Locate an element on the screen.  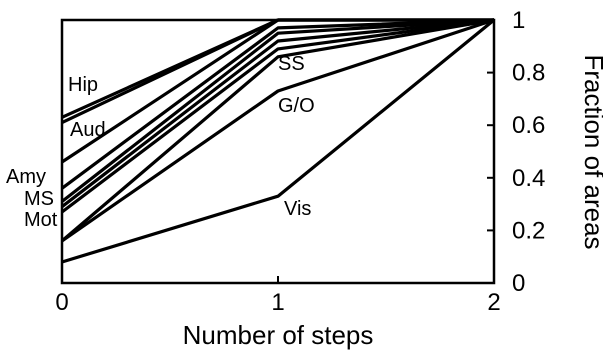
x-tick-label: 0 is located at coordinates (61, 302).